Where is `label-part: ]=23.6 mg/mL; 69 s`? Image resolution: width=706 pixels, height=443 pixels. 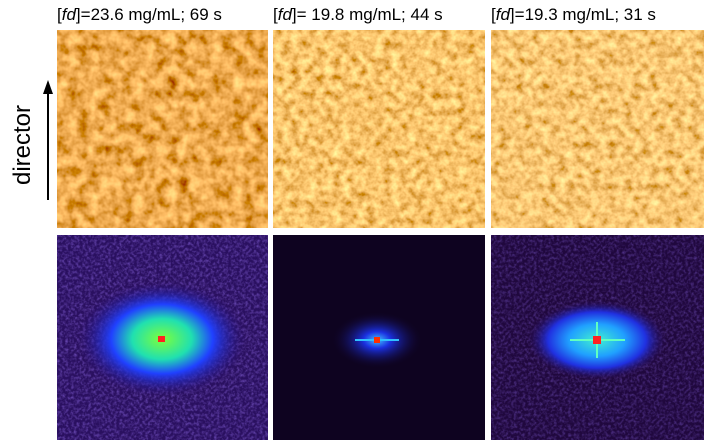 label-part: ]=23.6 mg/mL; 69 s is located at coordinates (149, 14).